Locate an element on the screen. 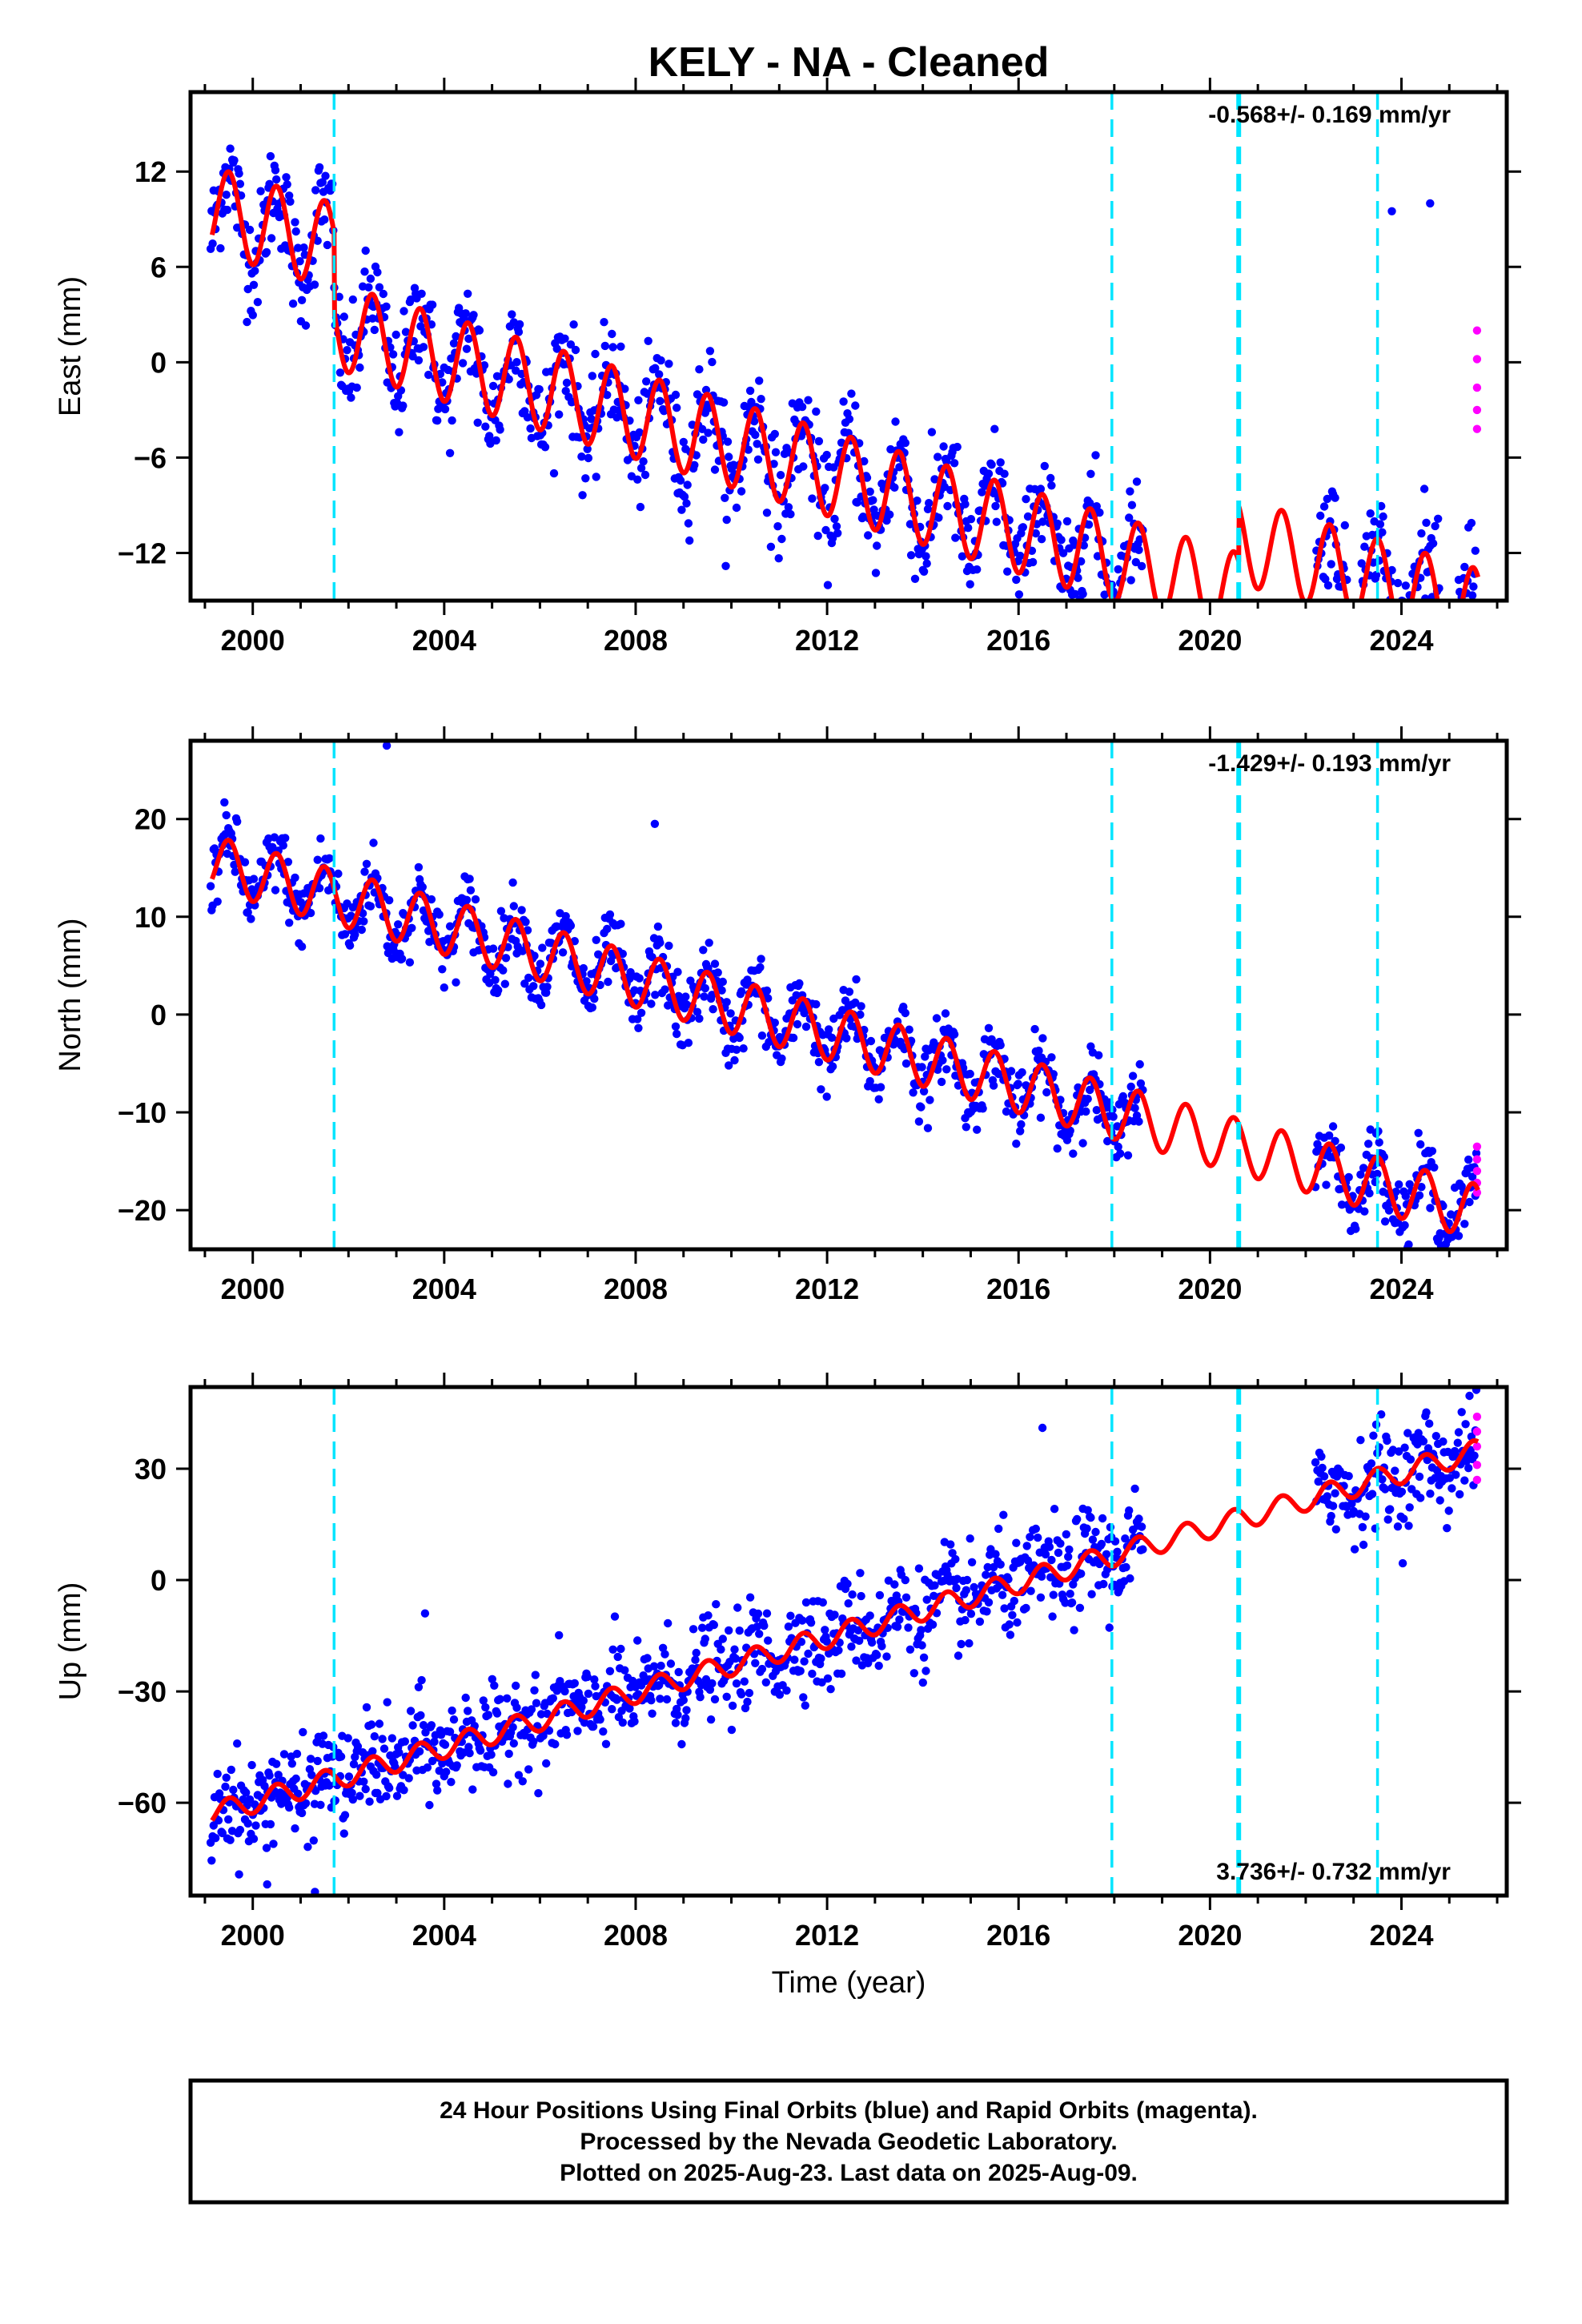  up-outlier-point is located at coordinates (1042, 1428).